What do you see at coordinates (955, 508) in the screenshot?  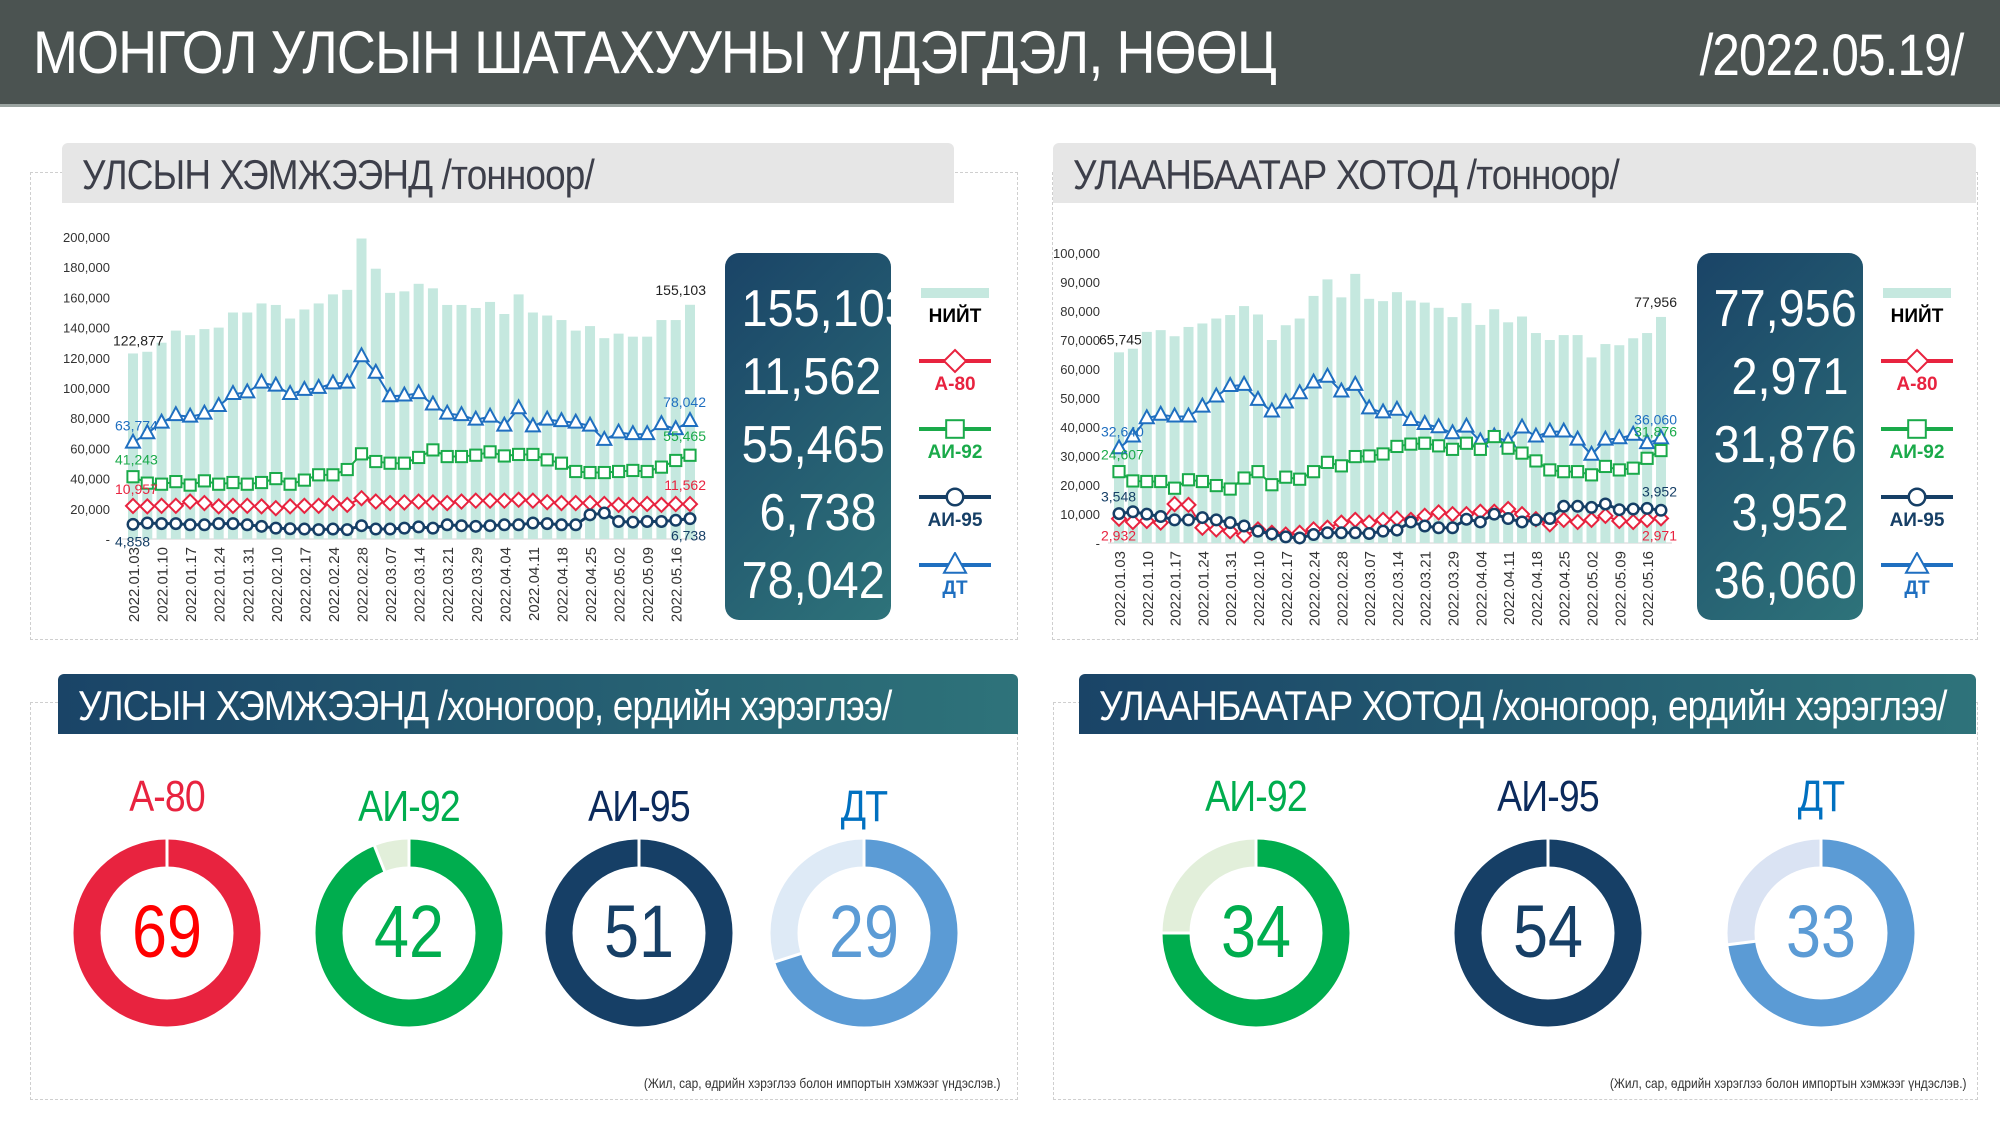 I see `legend-item: АИ-95` at bounding box center [955, 508].